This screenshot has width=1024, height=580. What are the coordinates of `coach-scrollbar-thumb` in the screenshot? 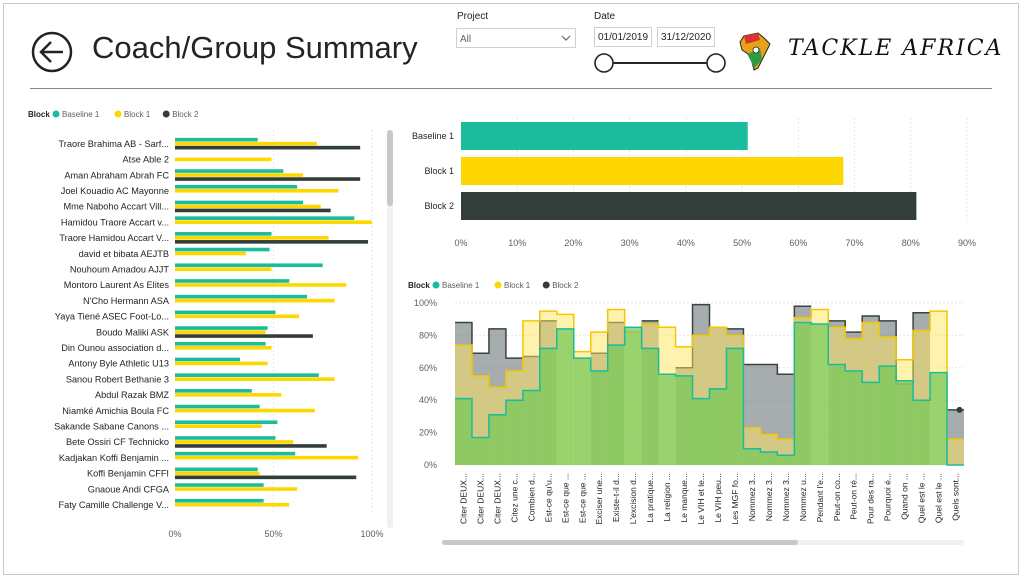 It's located at (390, 168).